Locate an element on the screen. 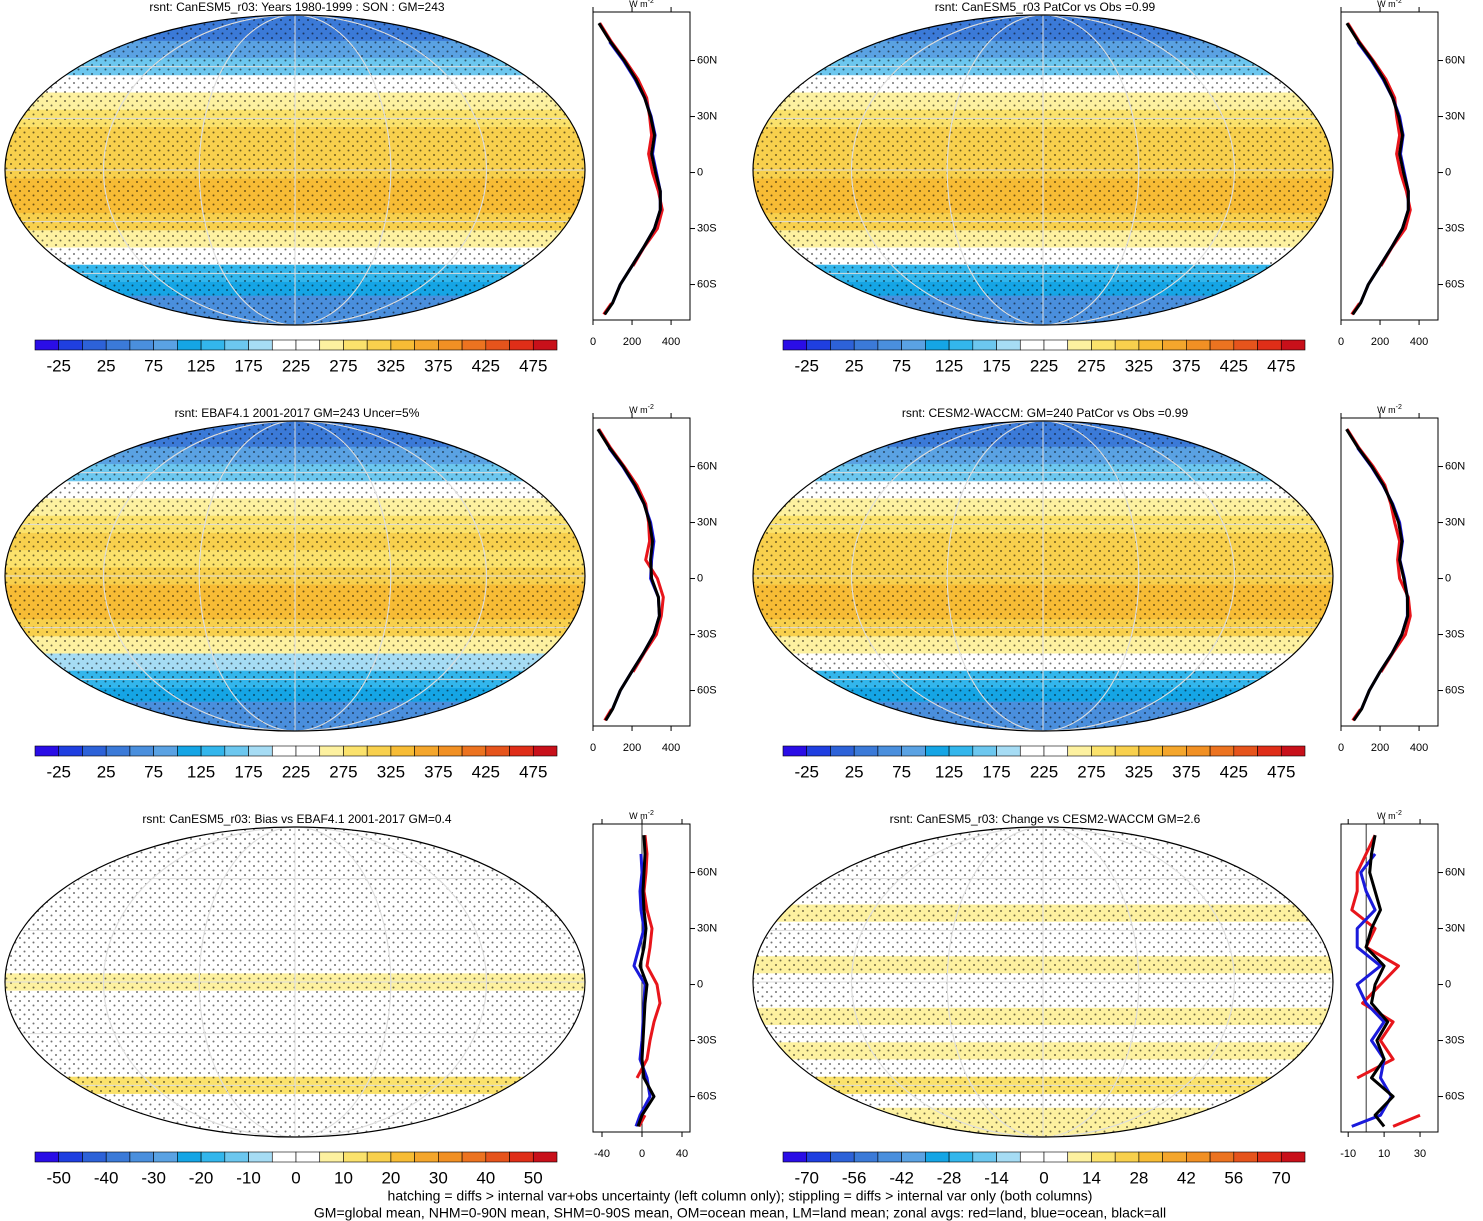 The width and height of the screenshot is (1483, 1221). colorbar-label: 25 is located at coordinates (854, 771).